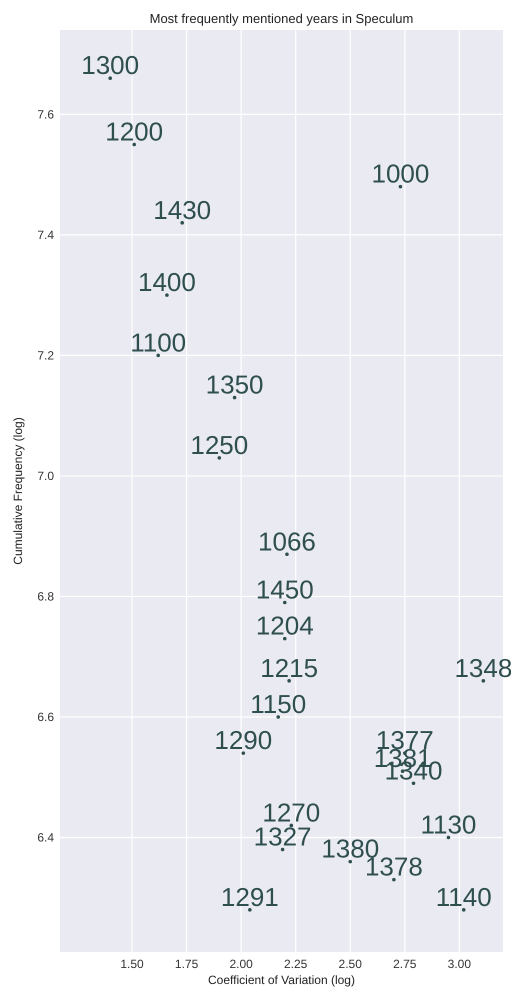 This screenshot has width=519, height=1000. I want to click on annotation: 1200, so click(134, 131).